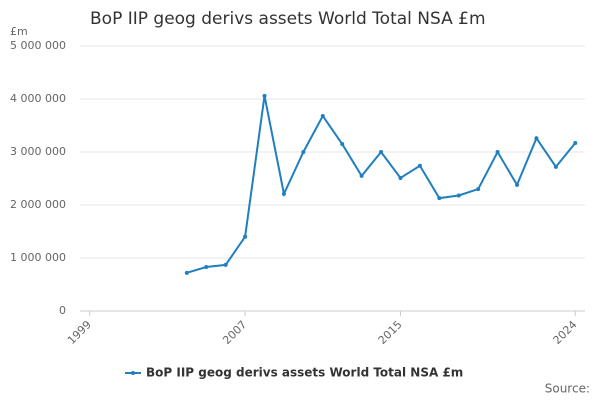  What do you see at coordinates (133, 373) in the screenshot?
I see `legend-marker` at bounding box center [133, 373].